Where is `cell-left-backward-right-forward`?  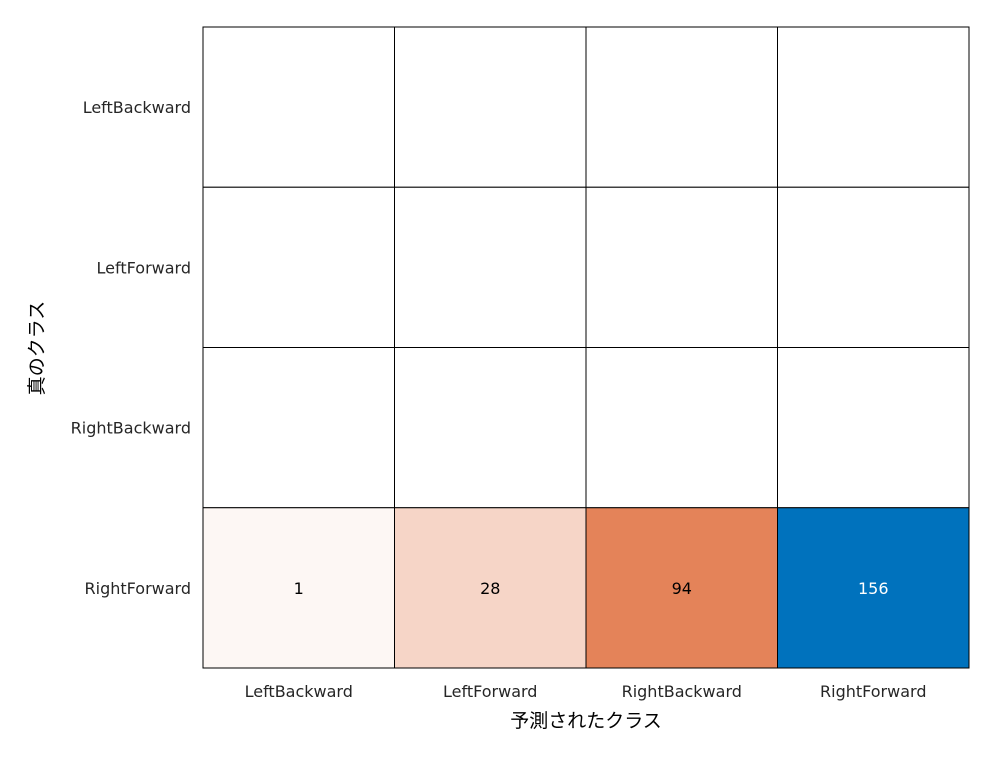
cell-left-backward-right-forward is located at coordinates (873, 107).